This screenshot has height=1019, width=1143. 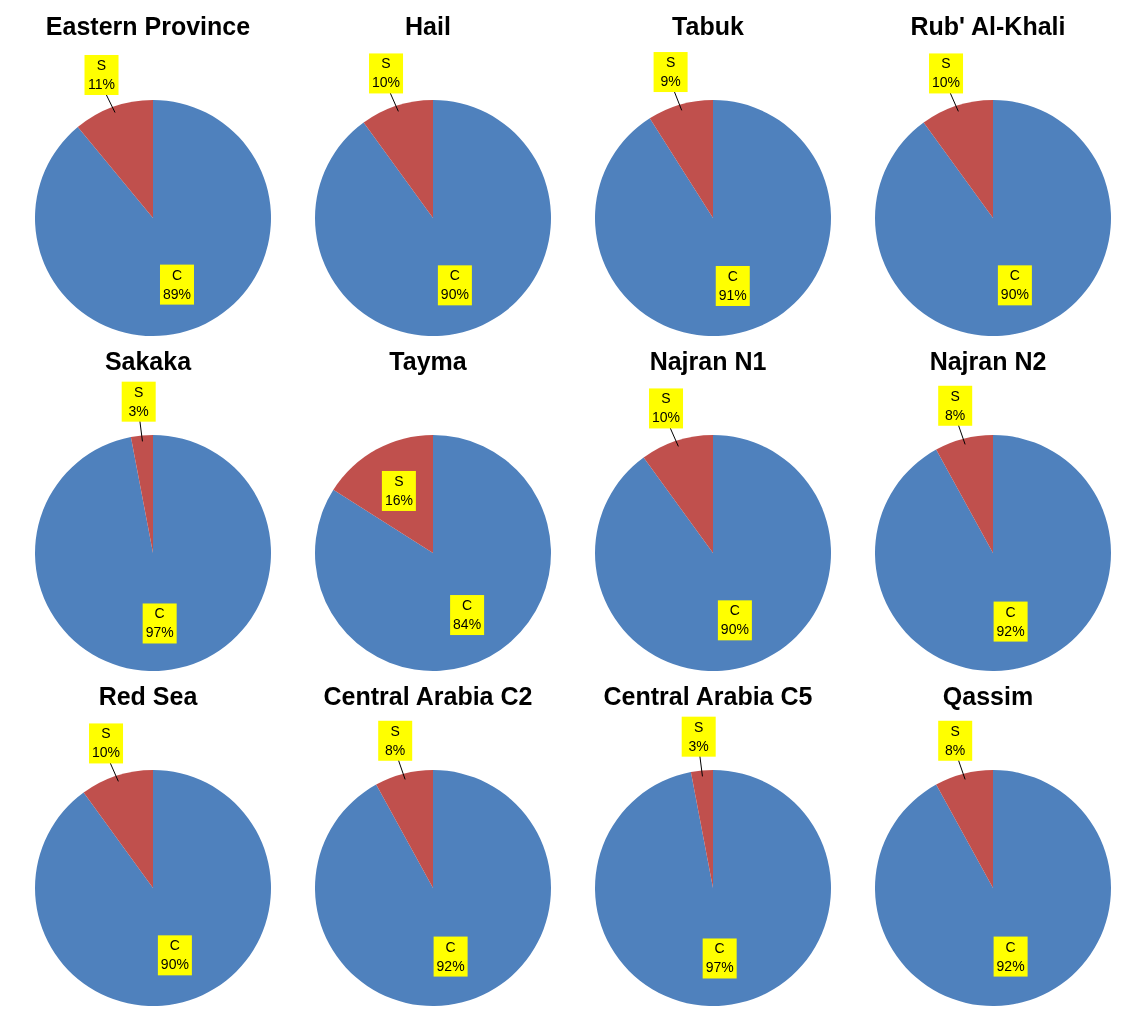 I want to click on data-label: 91%, so click(x=732, y=294).